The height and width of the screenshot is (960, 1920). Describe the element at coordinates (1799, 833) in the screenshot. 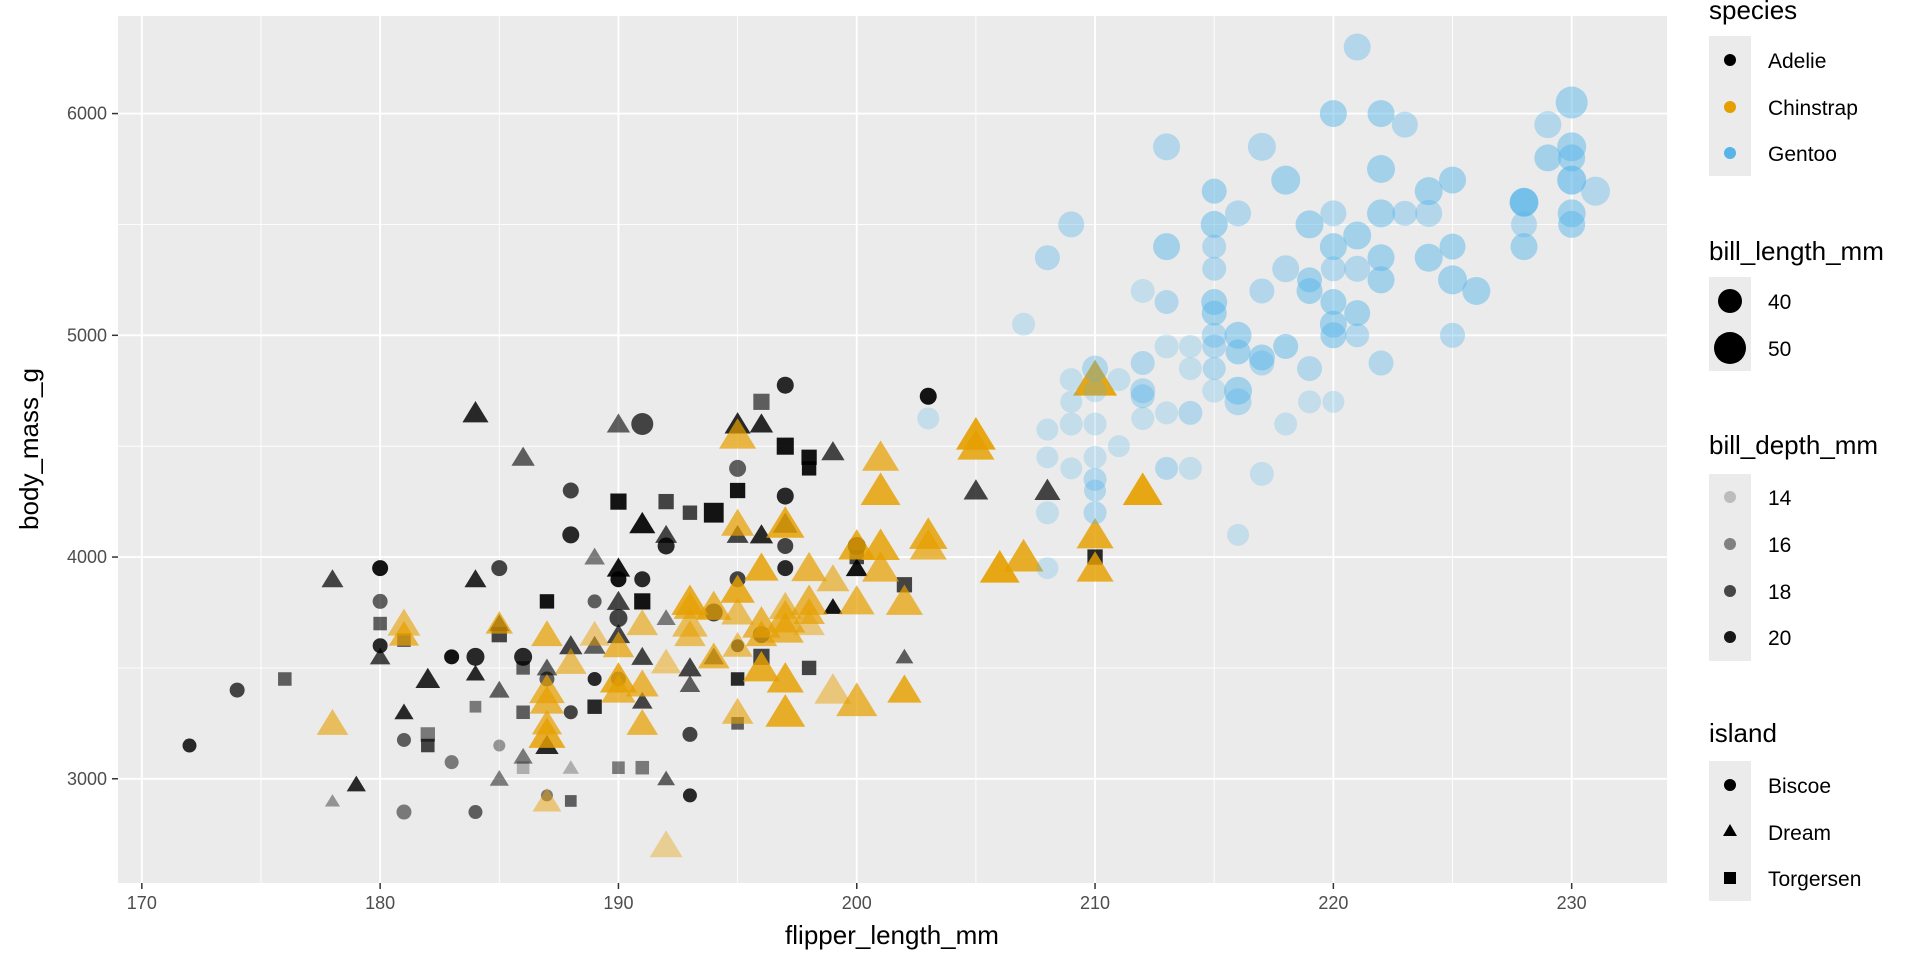

I see `legend-label-dream: Dream` at that location.